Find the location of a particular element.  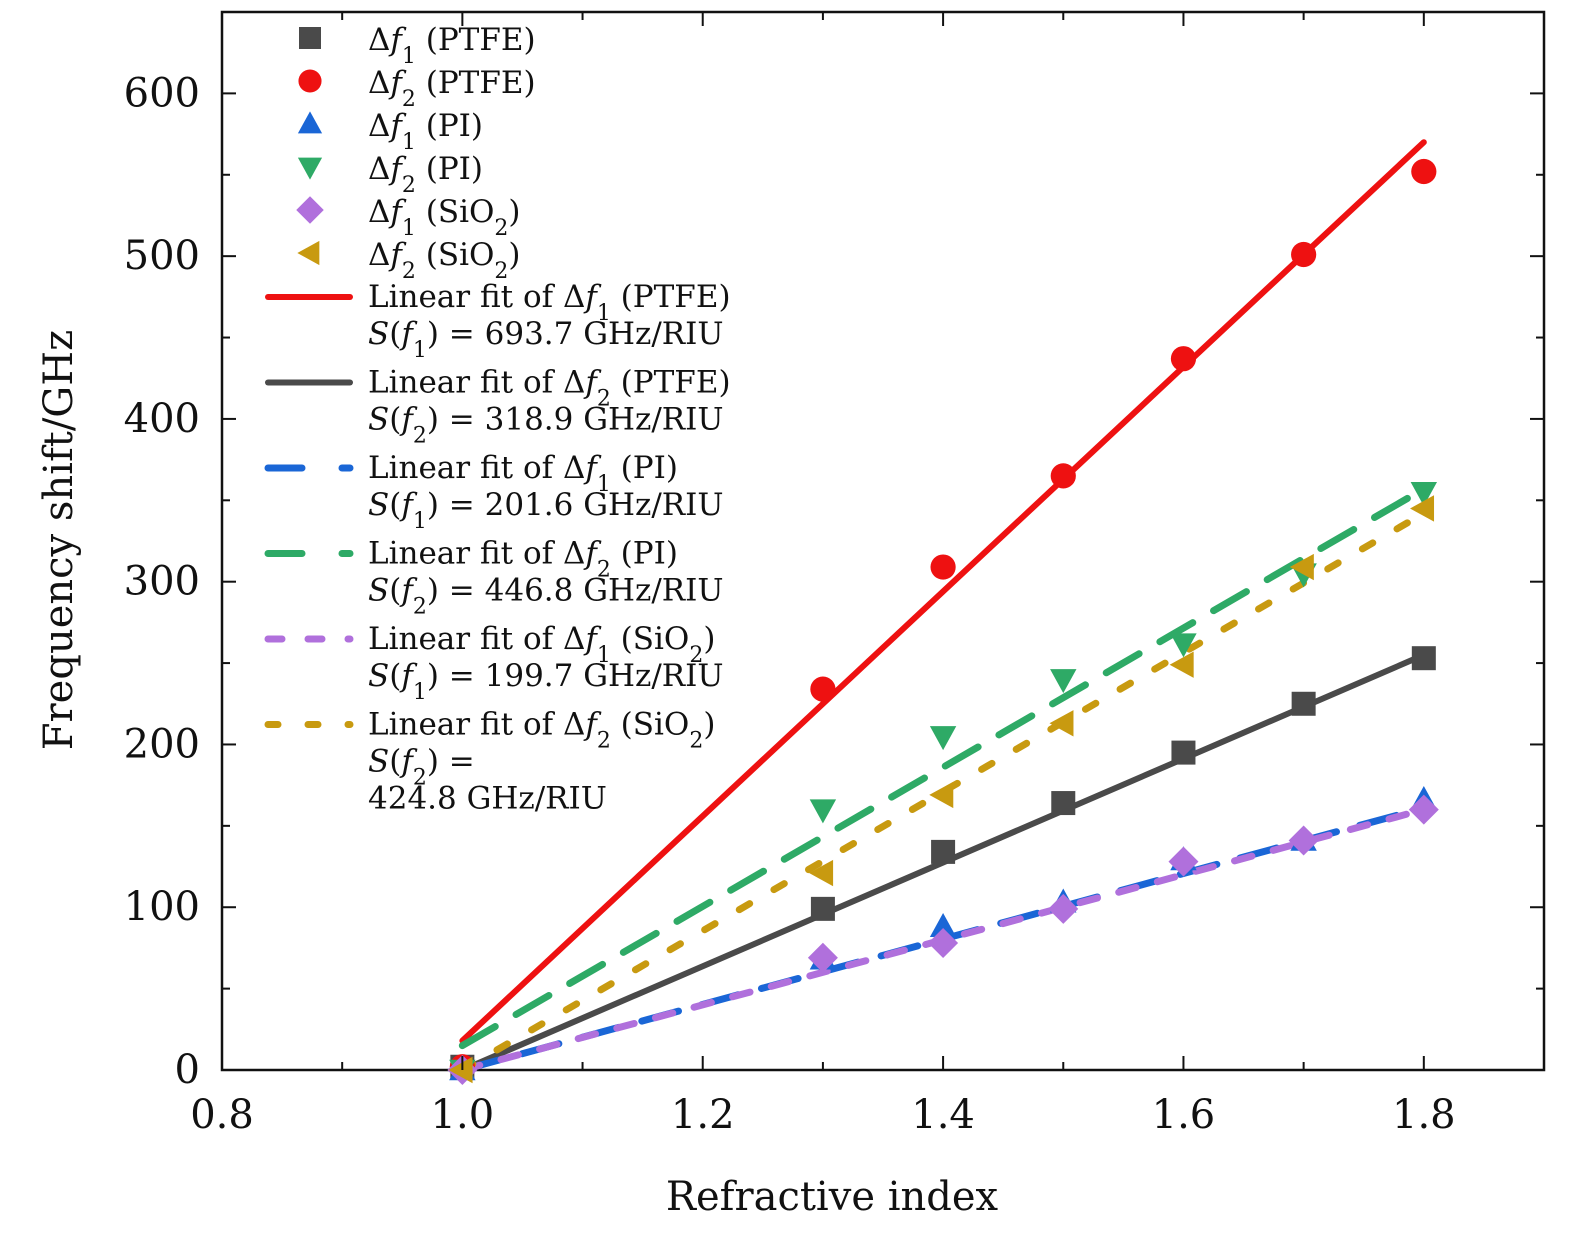

x-tick-label: 1.2 is located at coordinates (703, 1115).